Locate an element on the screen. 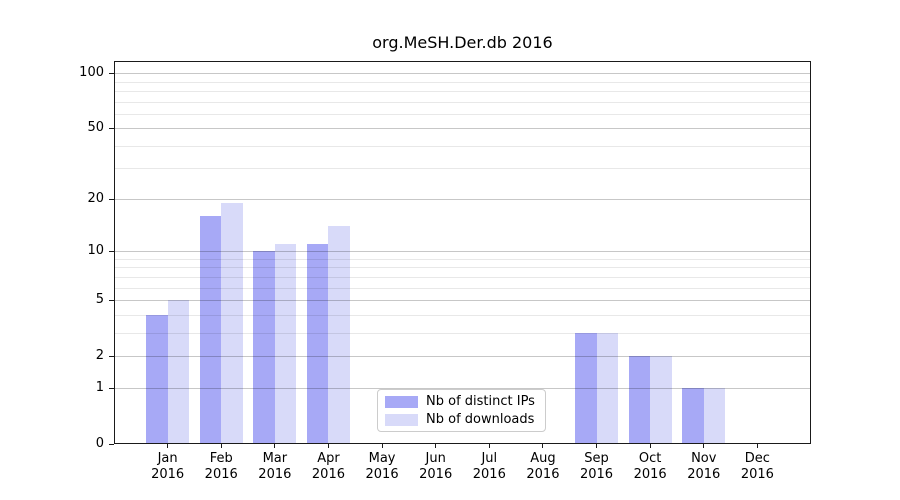 The width and height of the screenshot is (900, 500). legend: Nb of distinct IPs Nb of downloads is located at coordinates (461, 410).